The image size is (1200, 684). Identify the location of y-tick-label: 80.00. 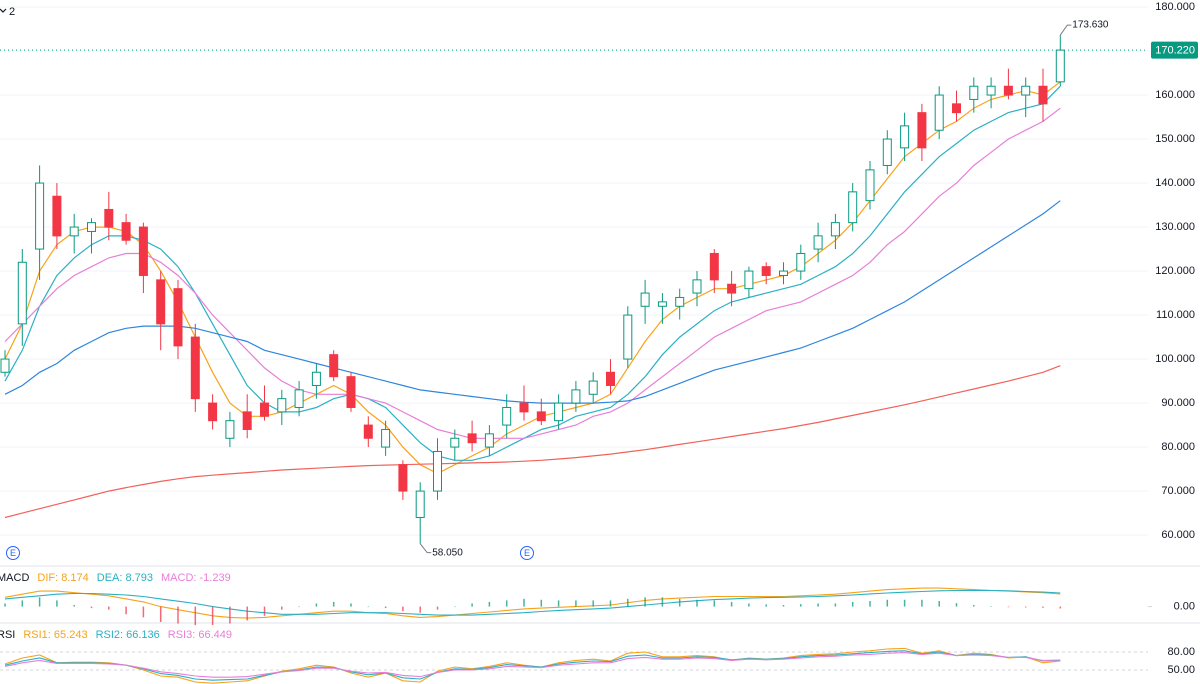
(1181, 652).